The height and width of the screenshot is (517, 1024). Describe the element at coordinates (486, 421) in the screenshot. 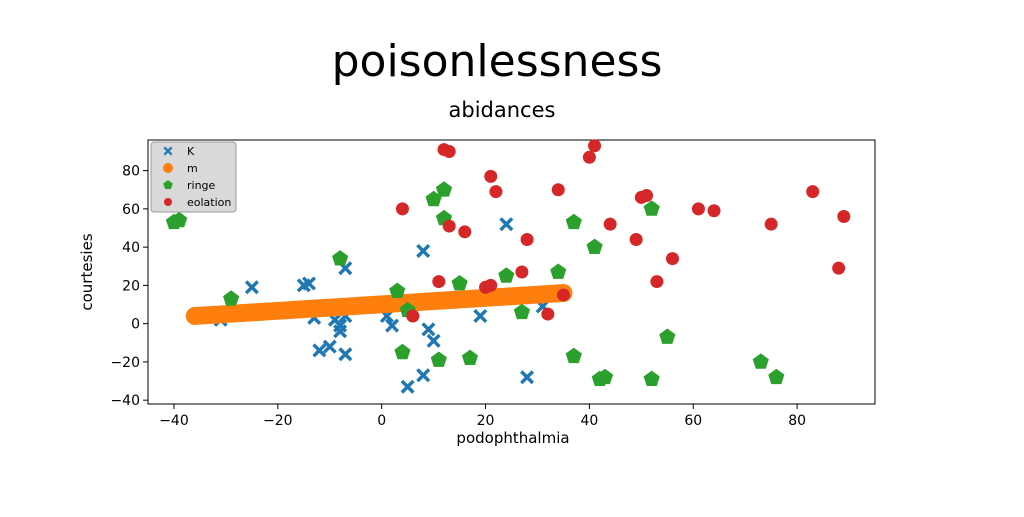

I see `x-tick-label: 20` at that location.